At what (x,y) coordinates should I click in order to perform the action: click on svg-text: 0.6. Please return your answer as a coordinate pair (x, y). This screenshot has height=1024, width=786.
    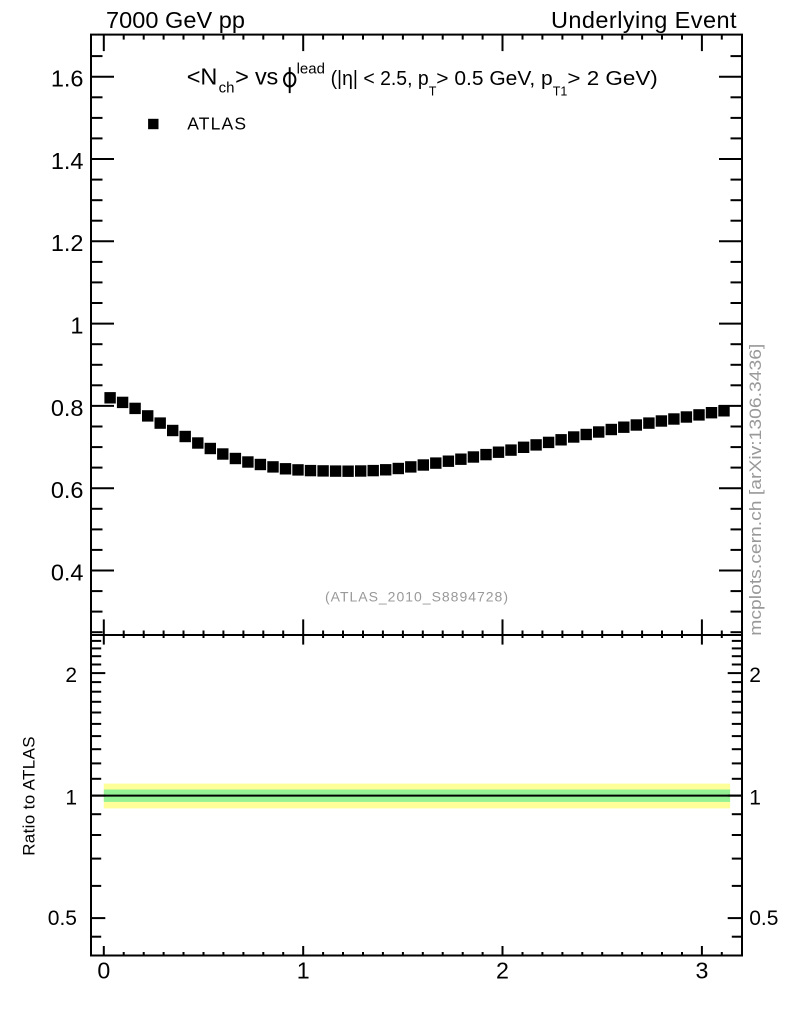
    Looking at the image, I should click on (67, 490).